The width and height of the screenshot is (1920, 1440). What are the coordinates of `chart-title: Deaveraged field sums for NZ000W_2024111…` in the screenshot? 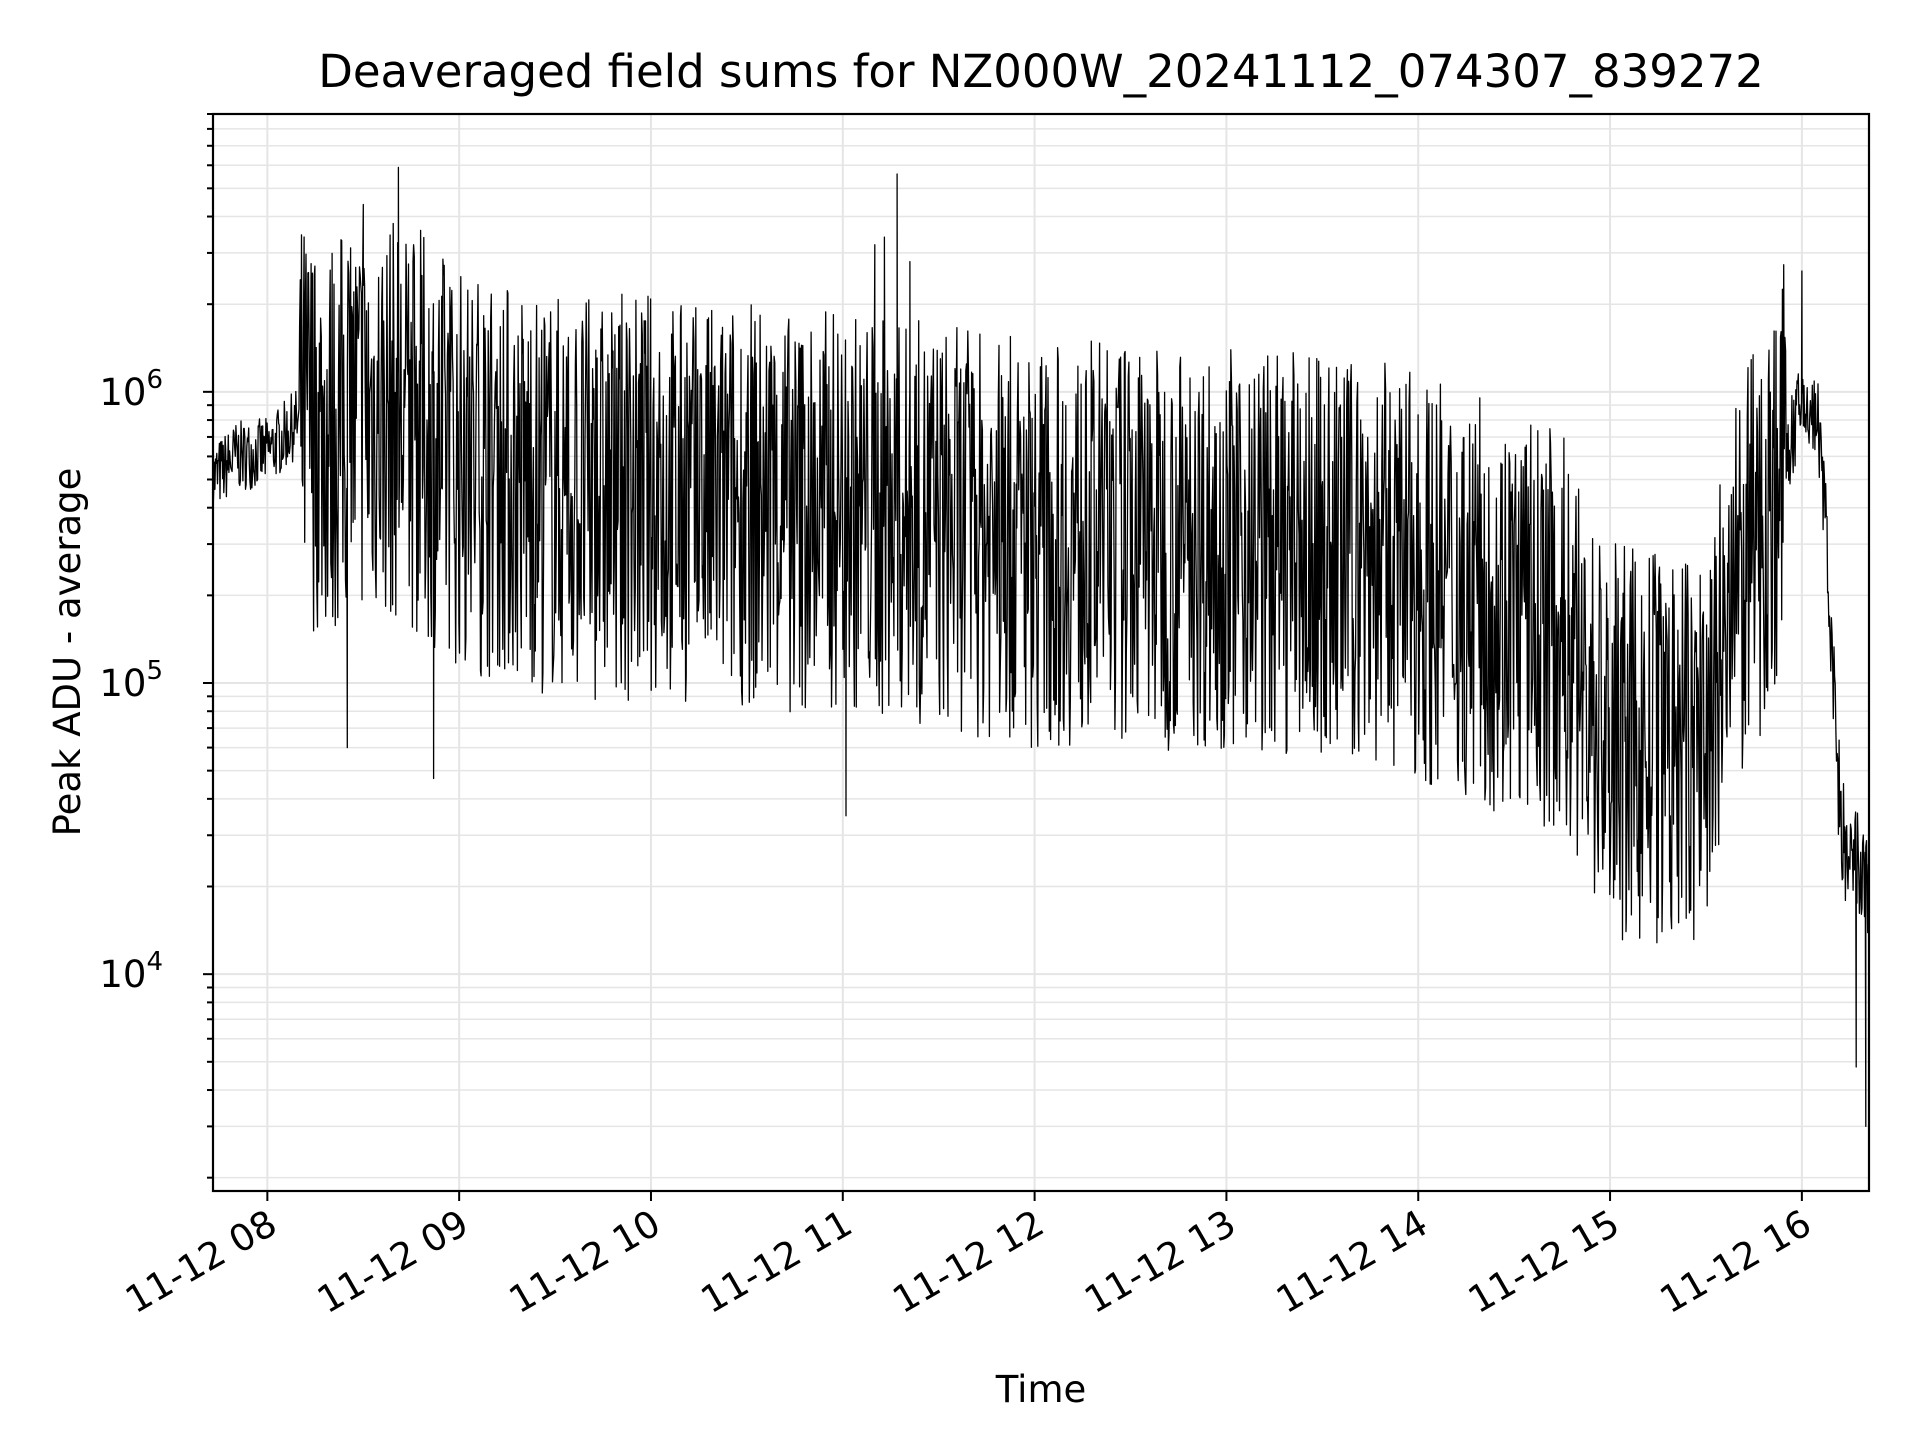 It's located at (1041, 71).